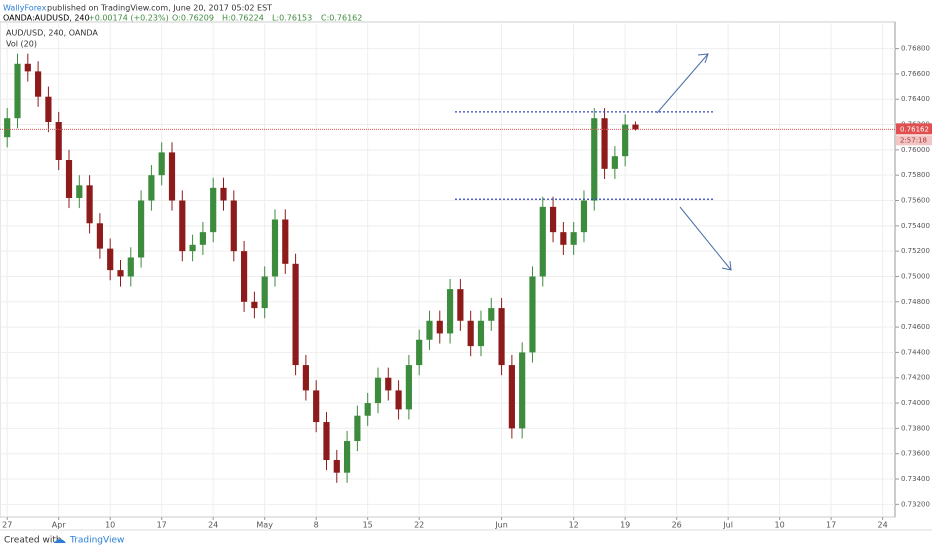 The width and height of the screenshot is (932, 554). What do you see at coordinates (682, 83) in the screenshot?
I see `arrow-up` at bounding box center [682, 83].